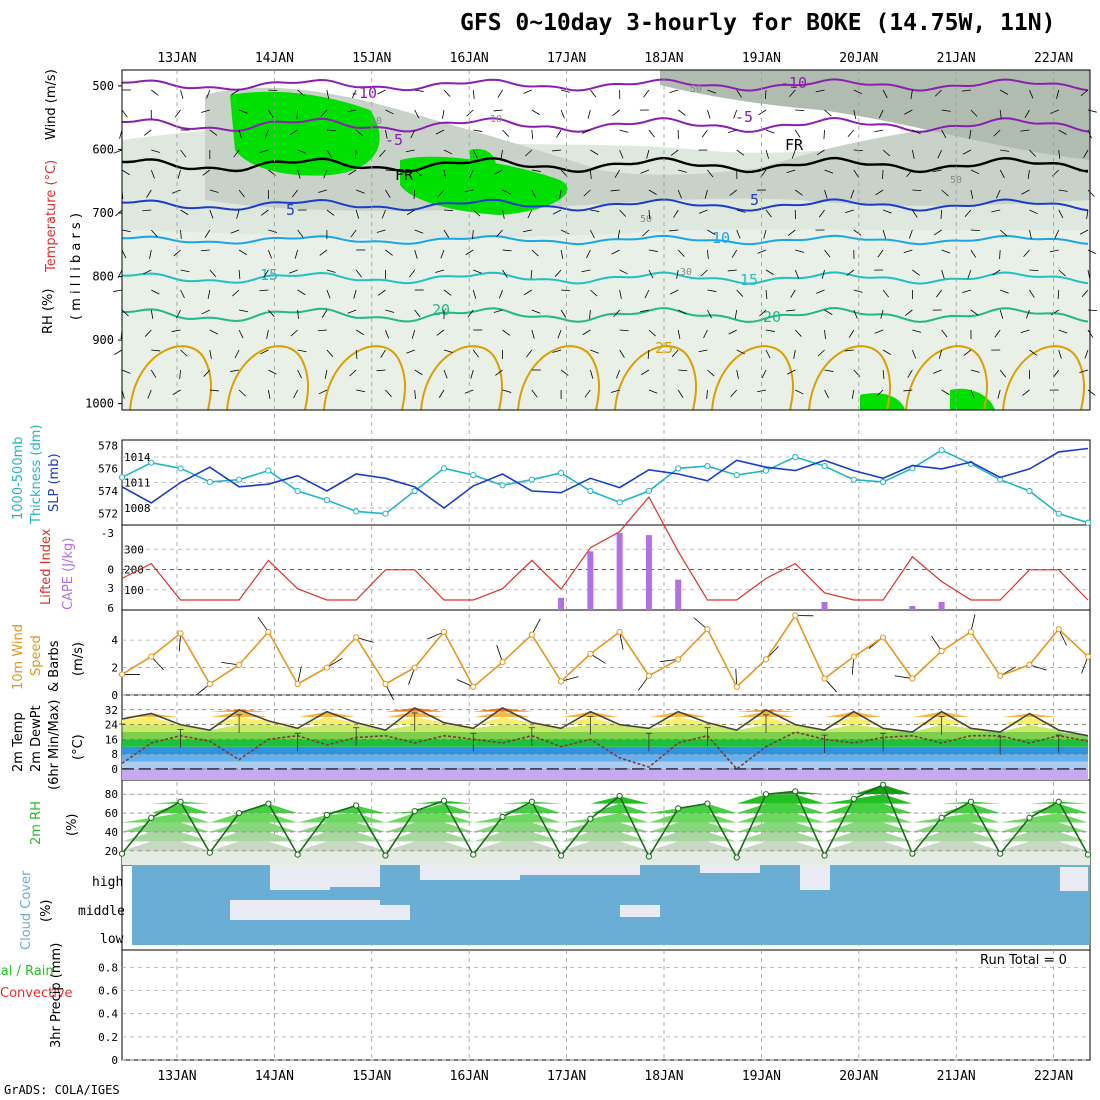 The image size is (1100, 1100). Describe the element at coordinates (395, 912) in the screenshot. I see `cloud-gap` at that location.